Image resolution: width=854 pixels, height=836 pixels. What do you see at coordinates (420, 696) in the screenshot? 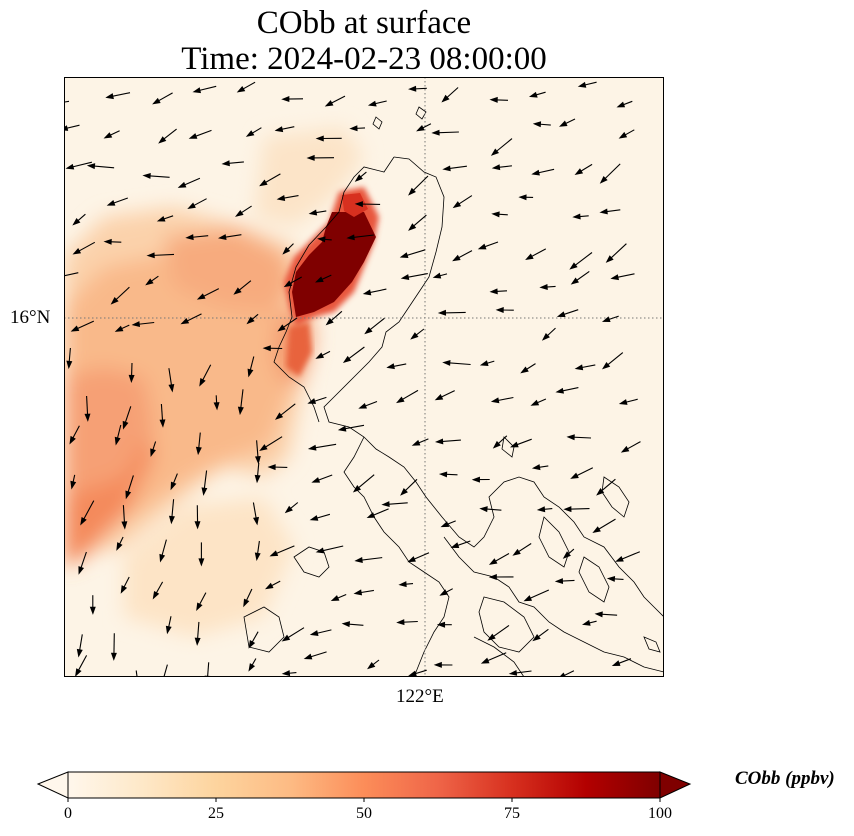
I see `lon-tick-label: 122°E` at bounding box center [420, 696].